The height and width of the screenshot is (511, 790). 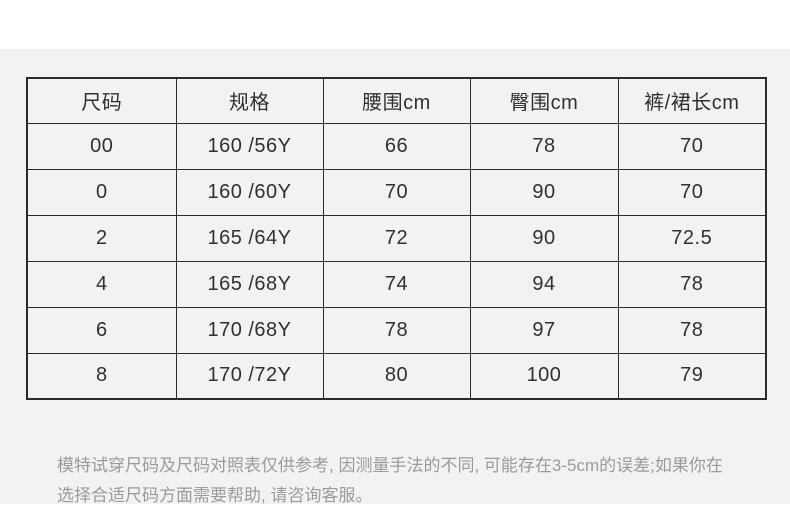 I want to click on cell-waist: 72, so click(x=396, y=238).